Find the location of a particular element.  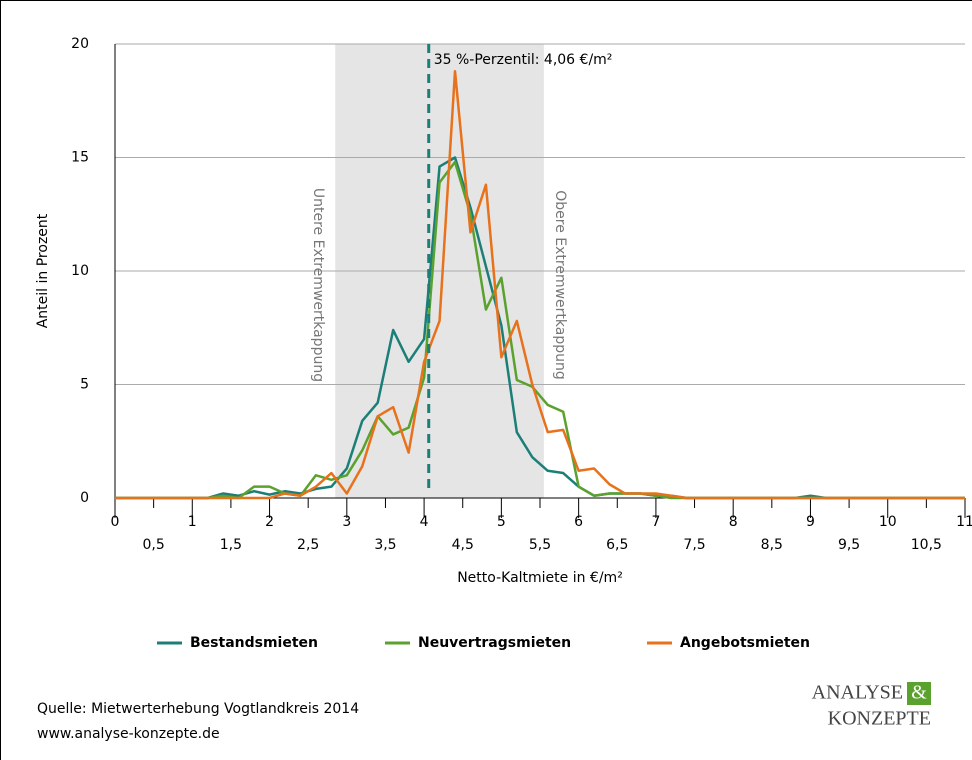

y-tick-label: 5 is located at coordinates (84, 385).